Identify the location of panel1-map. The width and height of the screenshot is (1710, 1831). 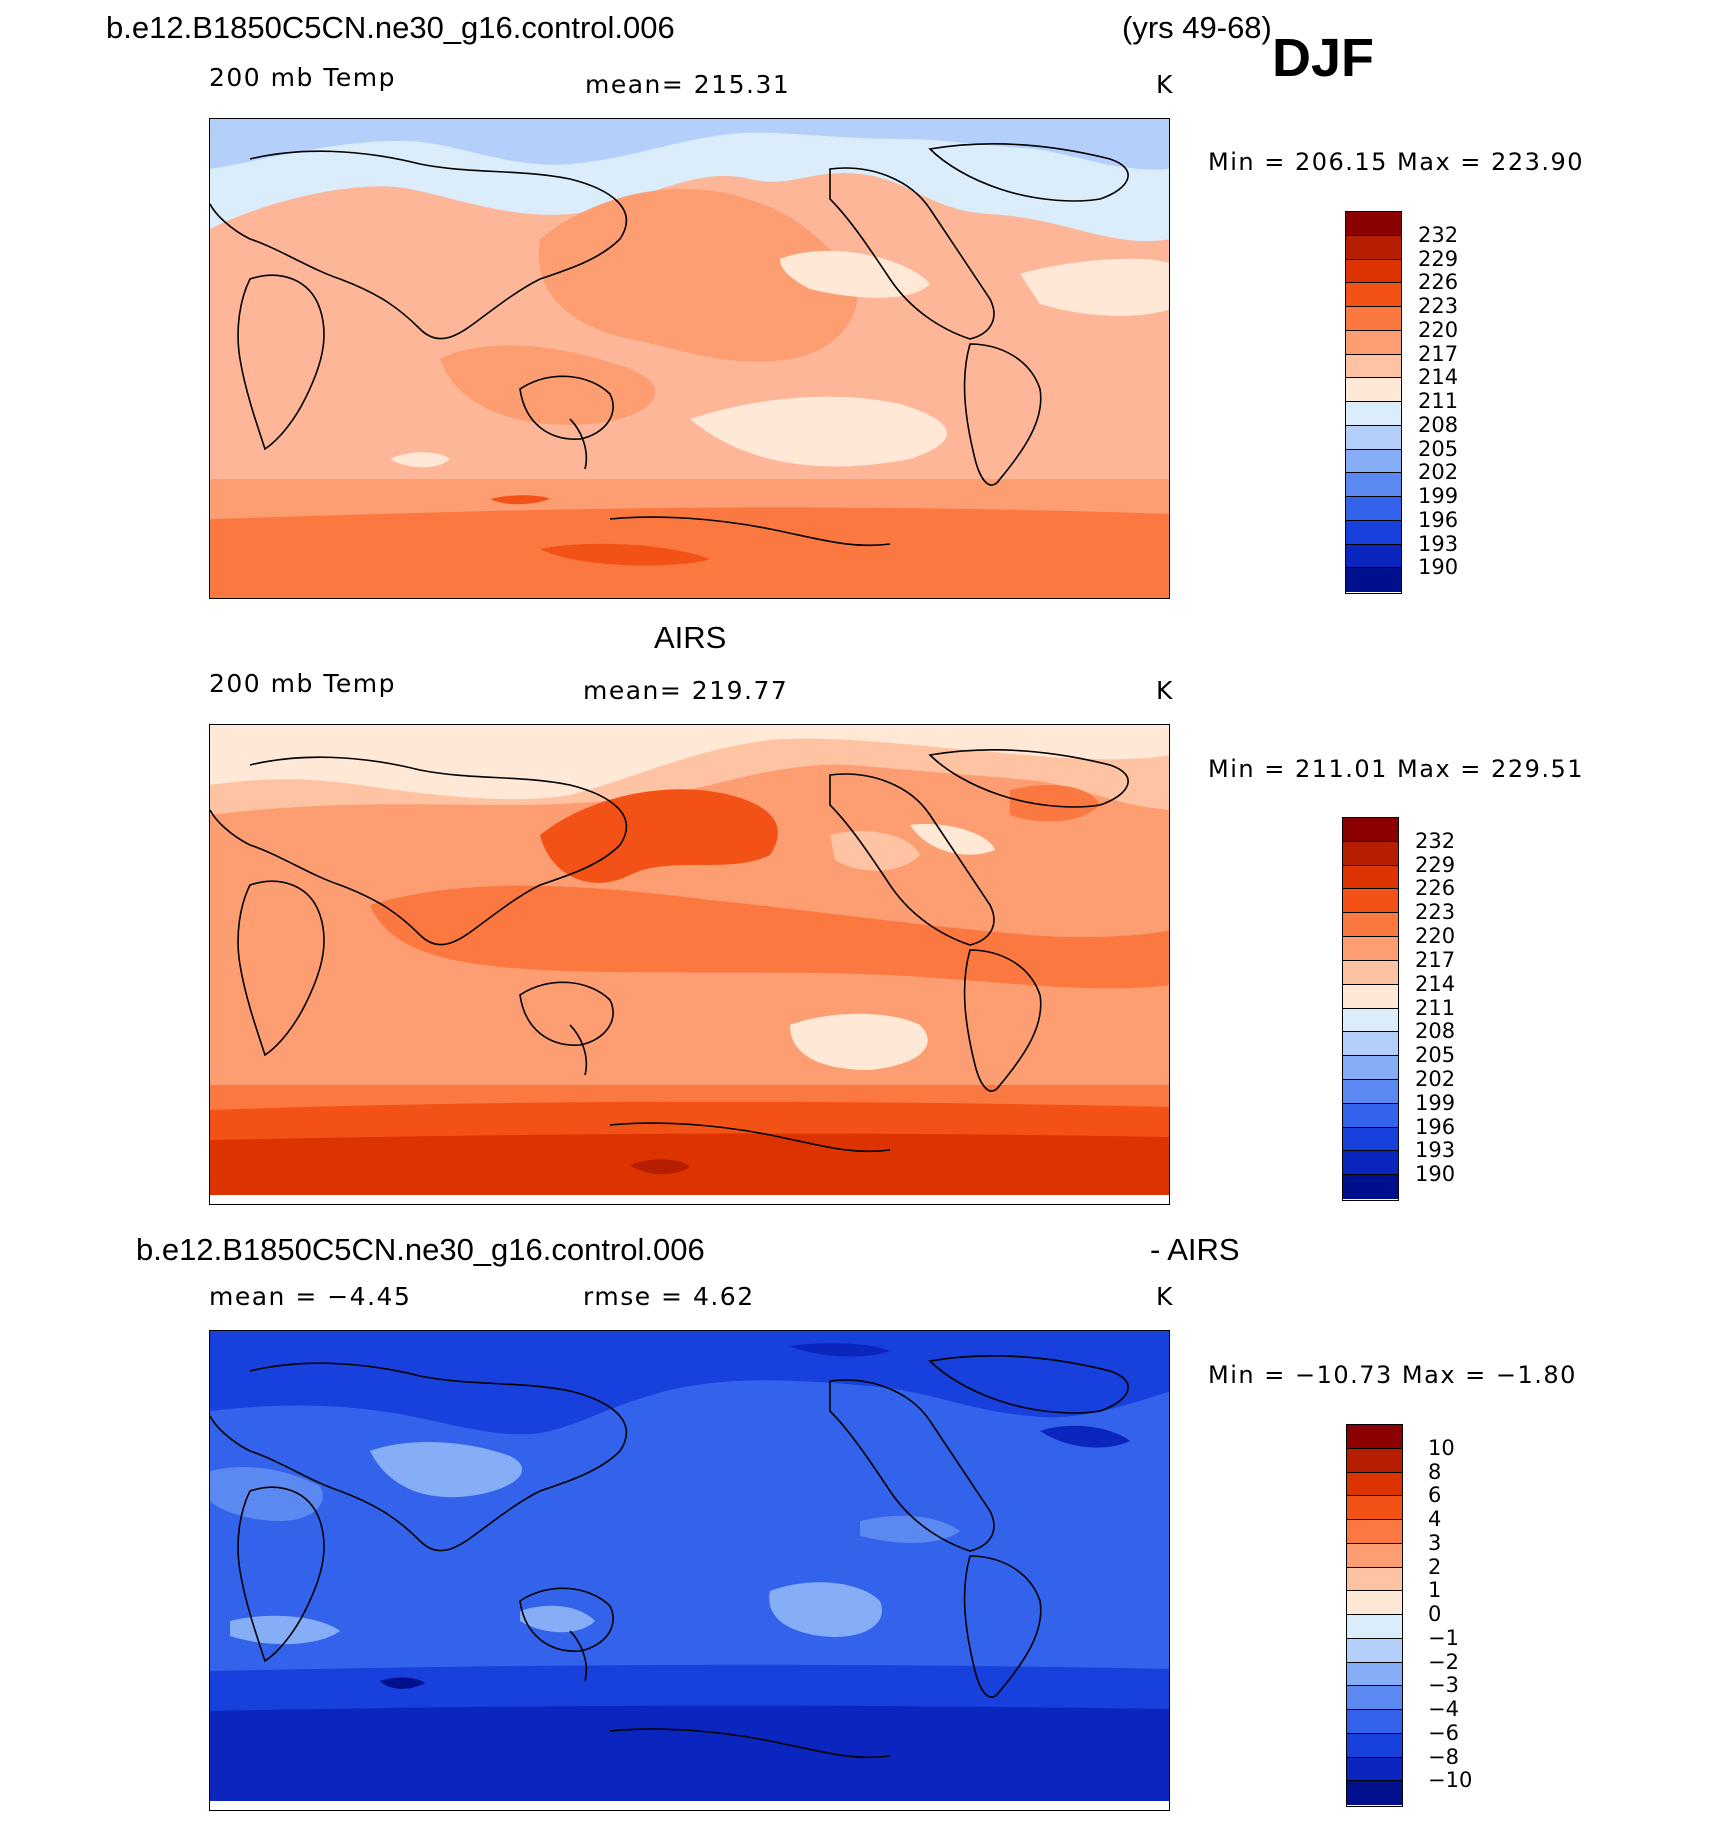
(689, 358).